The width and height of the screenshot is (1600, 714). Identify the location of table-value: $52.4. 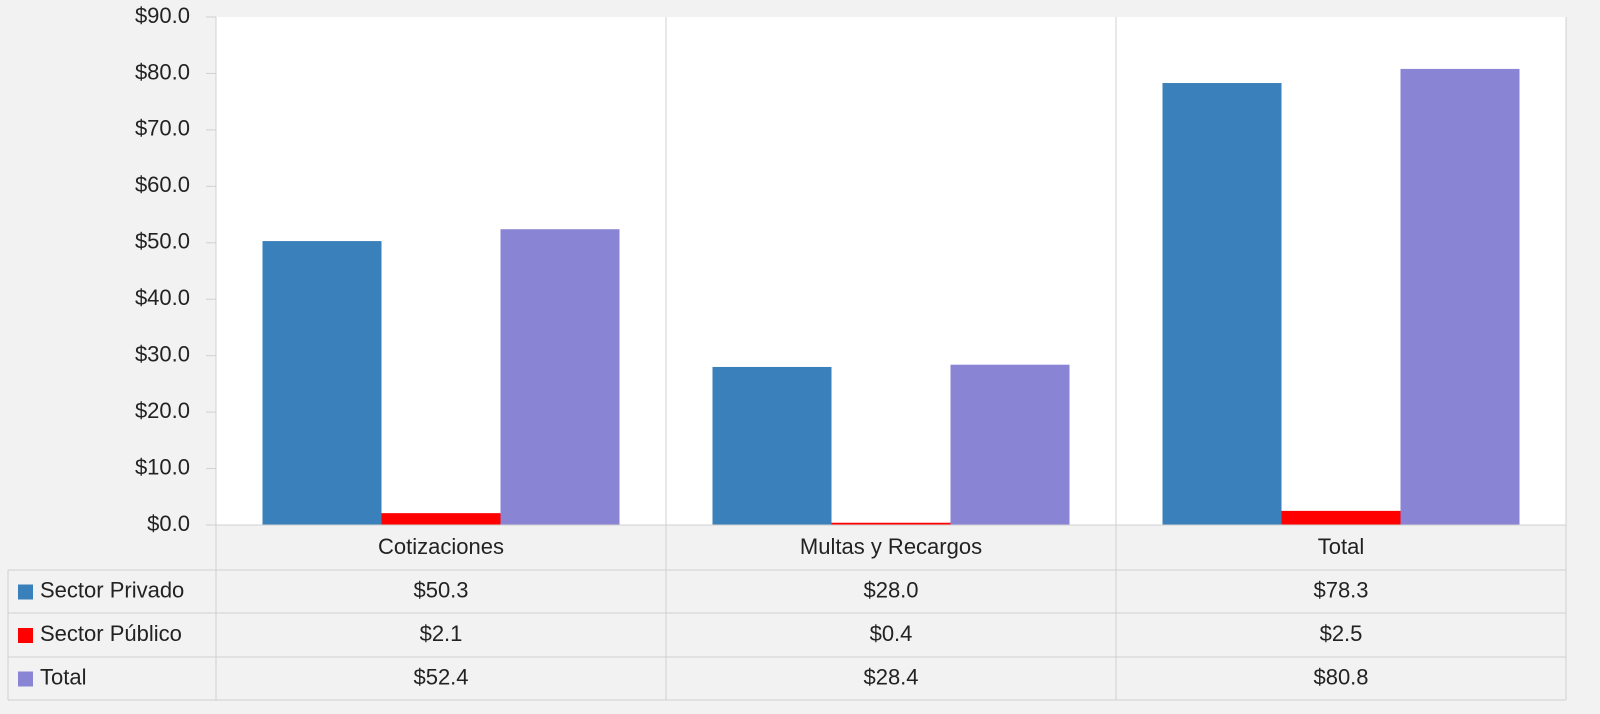
(440, 676).